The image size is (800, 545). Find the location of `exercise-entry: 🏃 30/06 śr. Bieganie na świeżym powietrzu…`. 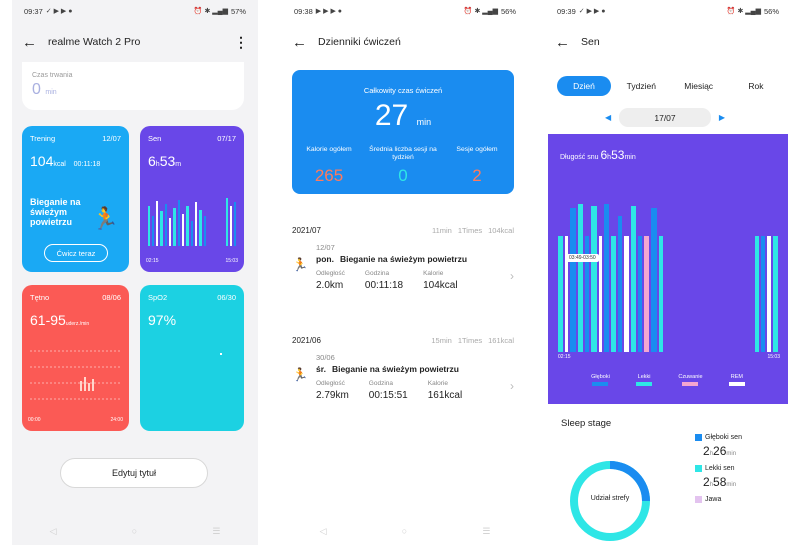

exercise-entry: 🏃 30/06 śr. Bieganie na świeżym powietrzu… is located at coordinates (403, 377).